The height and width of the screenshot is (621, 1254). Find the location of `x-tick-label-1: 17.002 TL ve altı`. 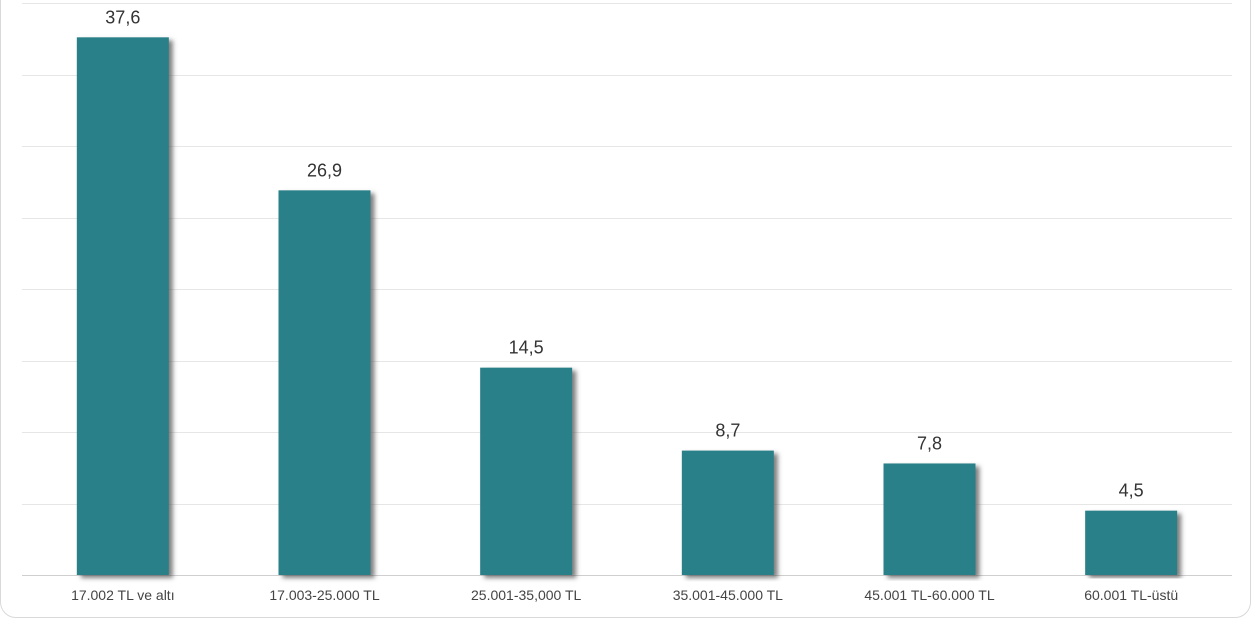

x-tick-label-1: 17.002 TL ve altı is located at coordinates (123, 595).